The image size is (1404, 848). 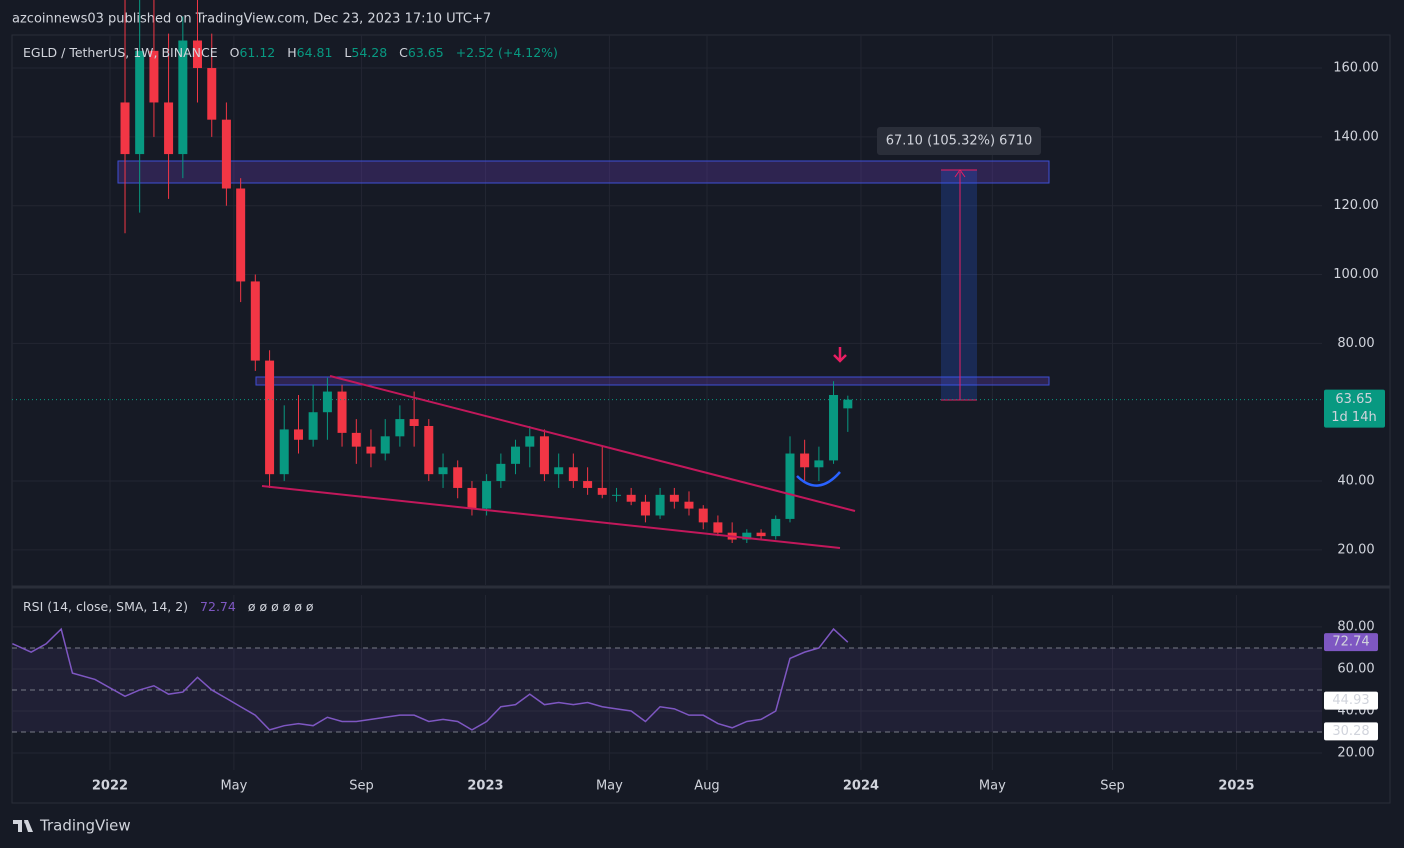 I want to click on measure-box, so click(x=959, y=285).